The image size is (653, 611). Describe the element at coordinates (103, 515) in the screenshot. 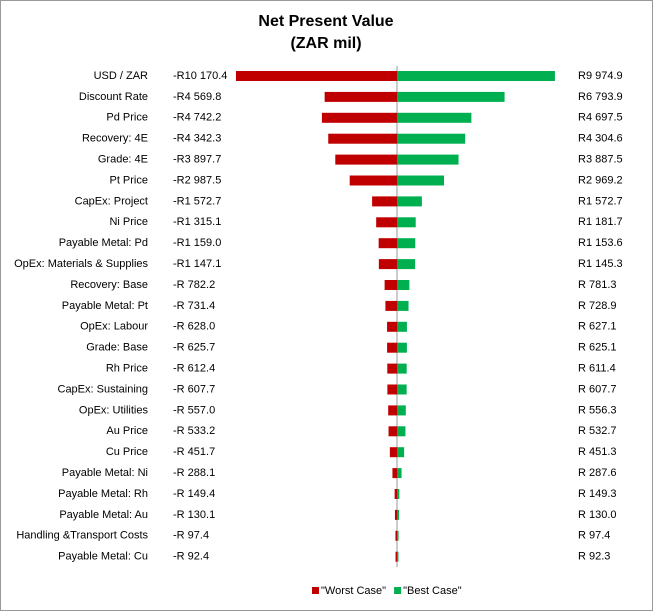

I see `category-label: Payable Metal: Au` at that location.